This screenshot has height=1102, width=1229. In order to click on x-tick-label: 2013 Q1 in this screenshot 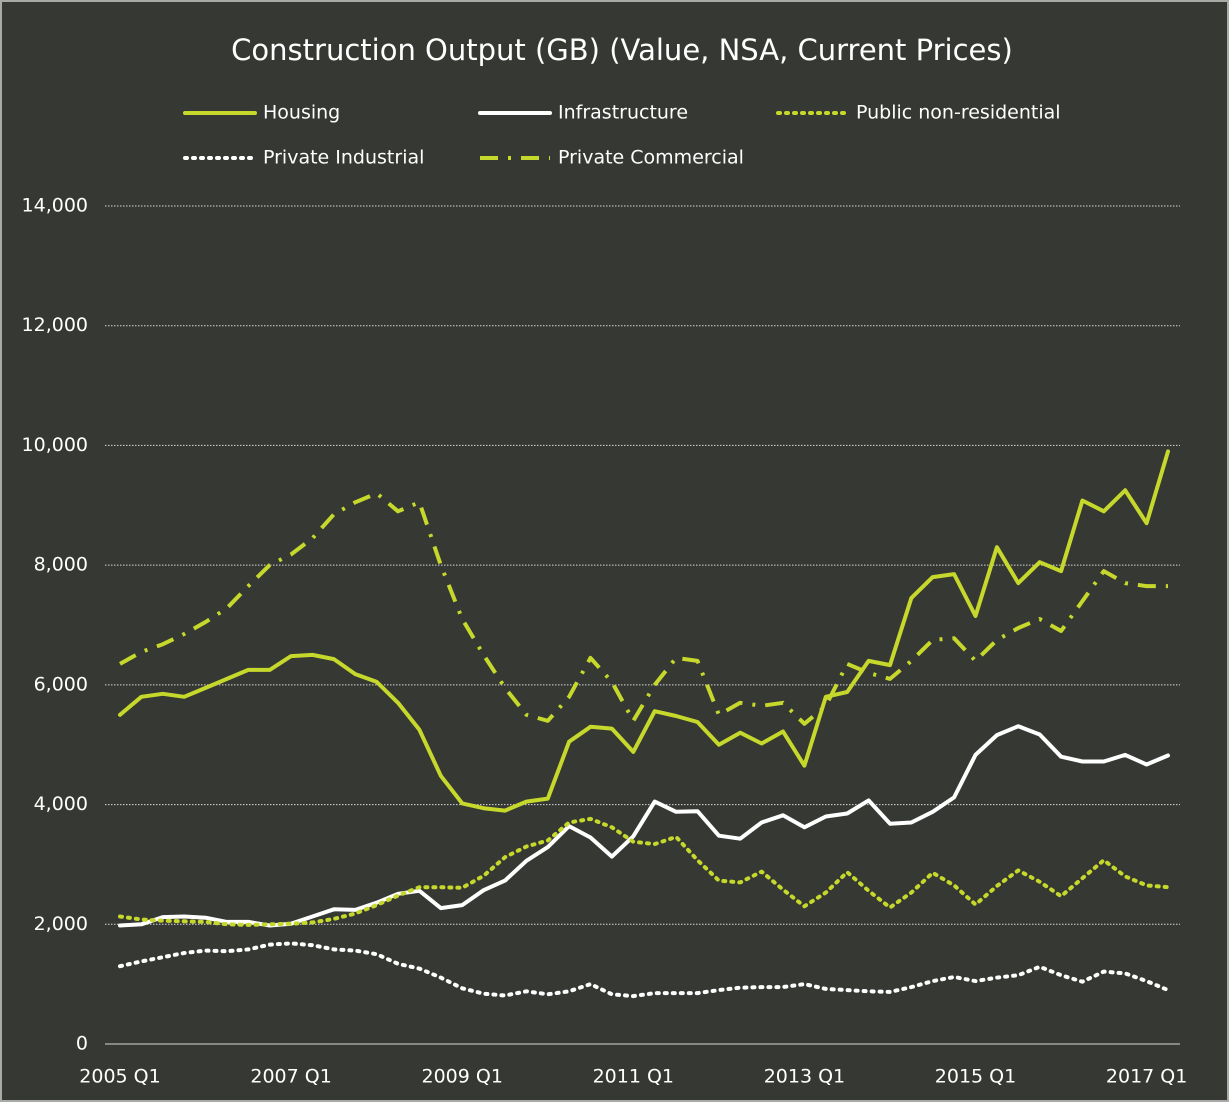, I will do `click(804, 1077)`.